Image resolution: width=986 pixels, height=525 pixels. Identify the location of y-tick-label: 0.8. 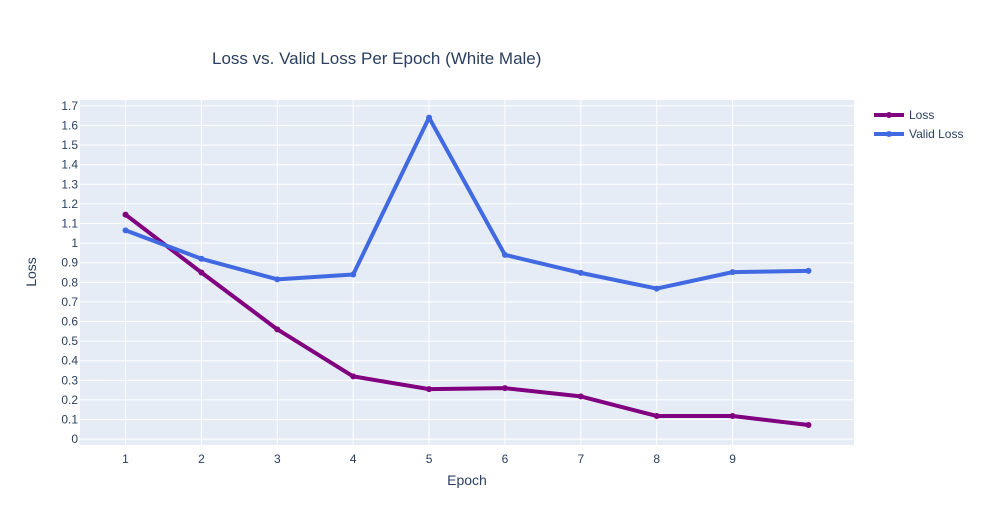
(69, 282).